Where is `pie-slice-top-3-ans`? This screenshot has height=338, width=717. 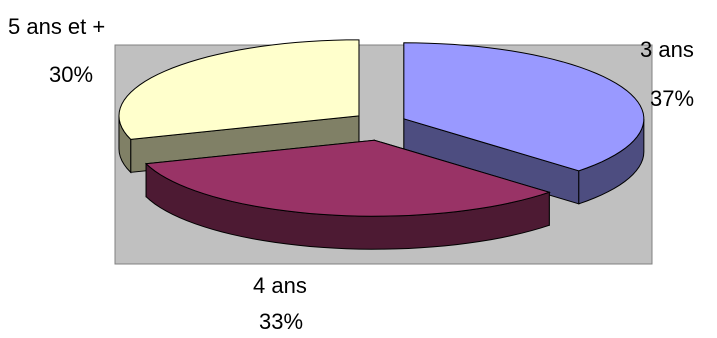
pie-slice-top-3-ans is located at coordinates (524, 107).